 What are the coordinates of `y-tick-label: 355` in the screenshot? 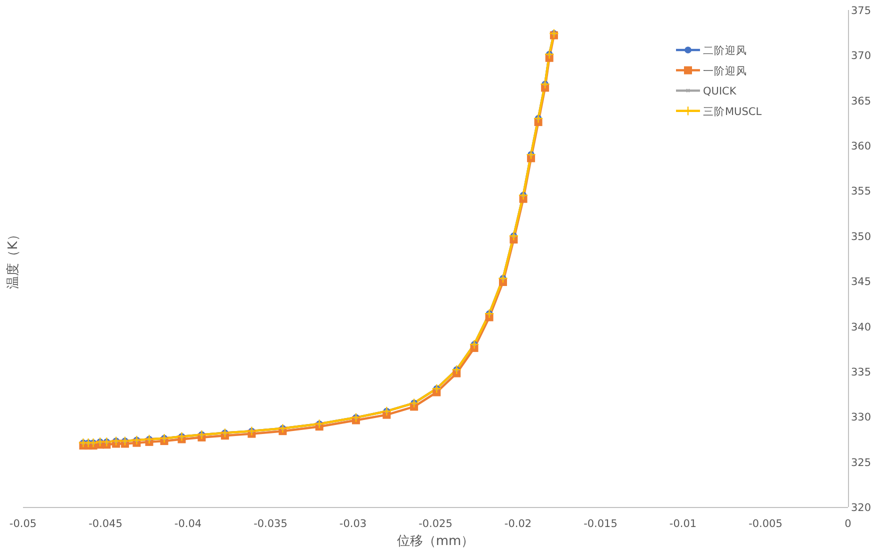 It's located at (861, 192).